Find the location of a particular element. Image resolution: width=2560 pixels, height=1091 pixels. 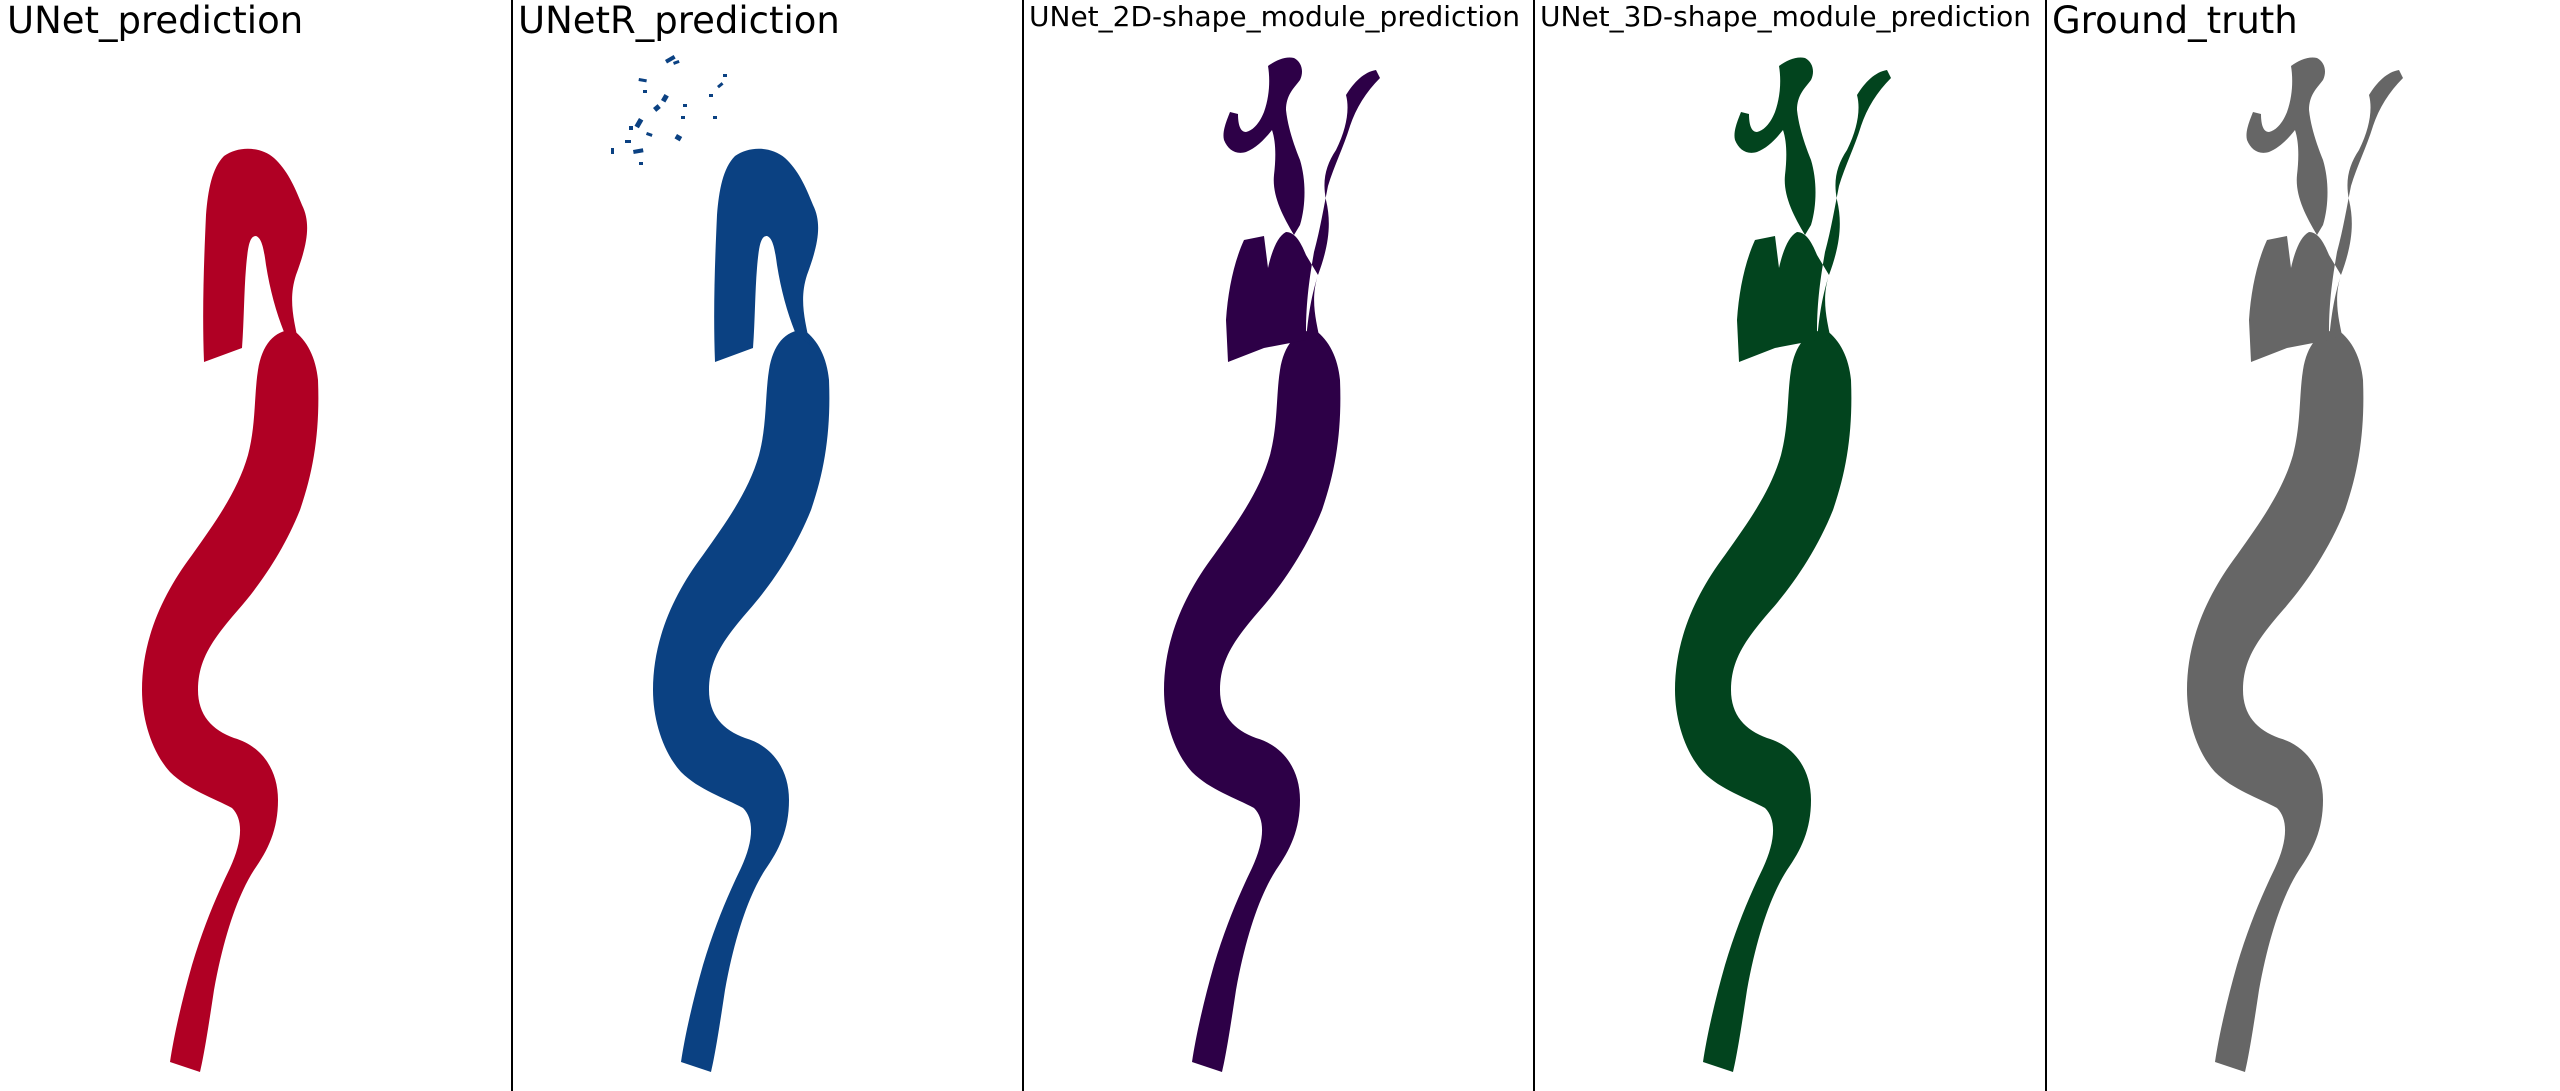

panel-title: UNet_prediction is located at coordinates (155, 21).